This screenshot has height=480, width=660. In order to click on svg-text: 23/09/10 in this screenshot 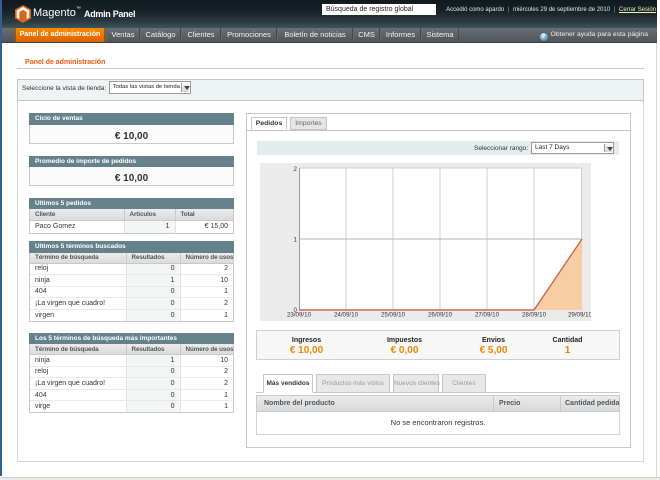, I will do `click(299, 315)`.